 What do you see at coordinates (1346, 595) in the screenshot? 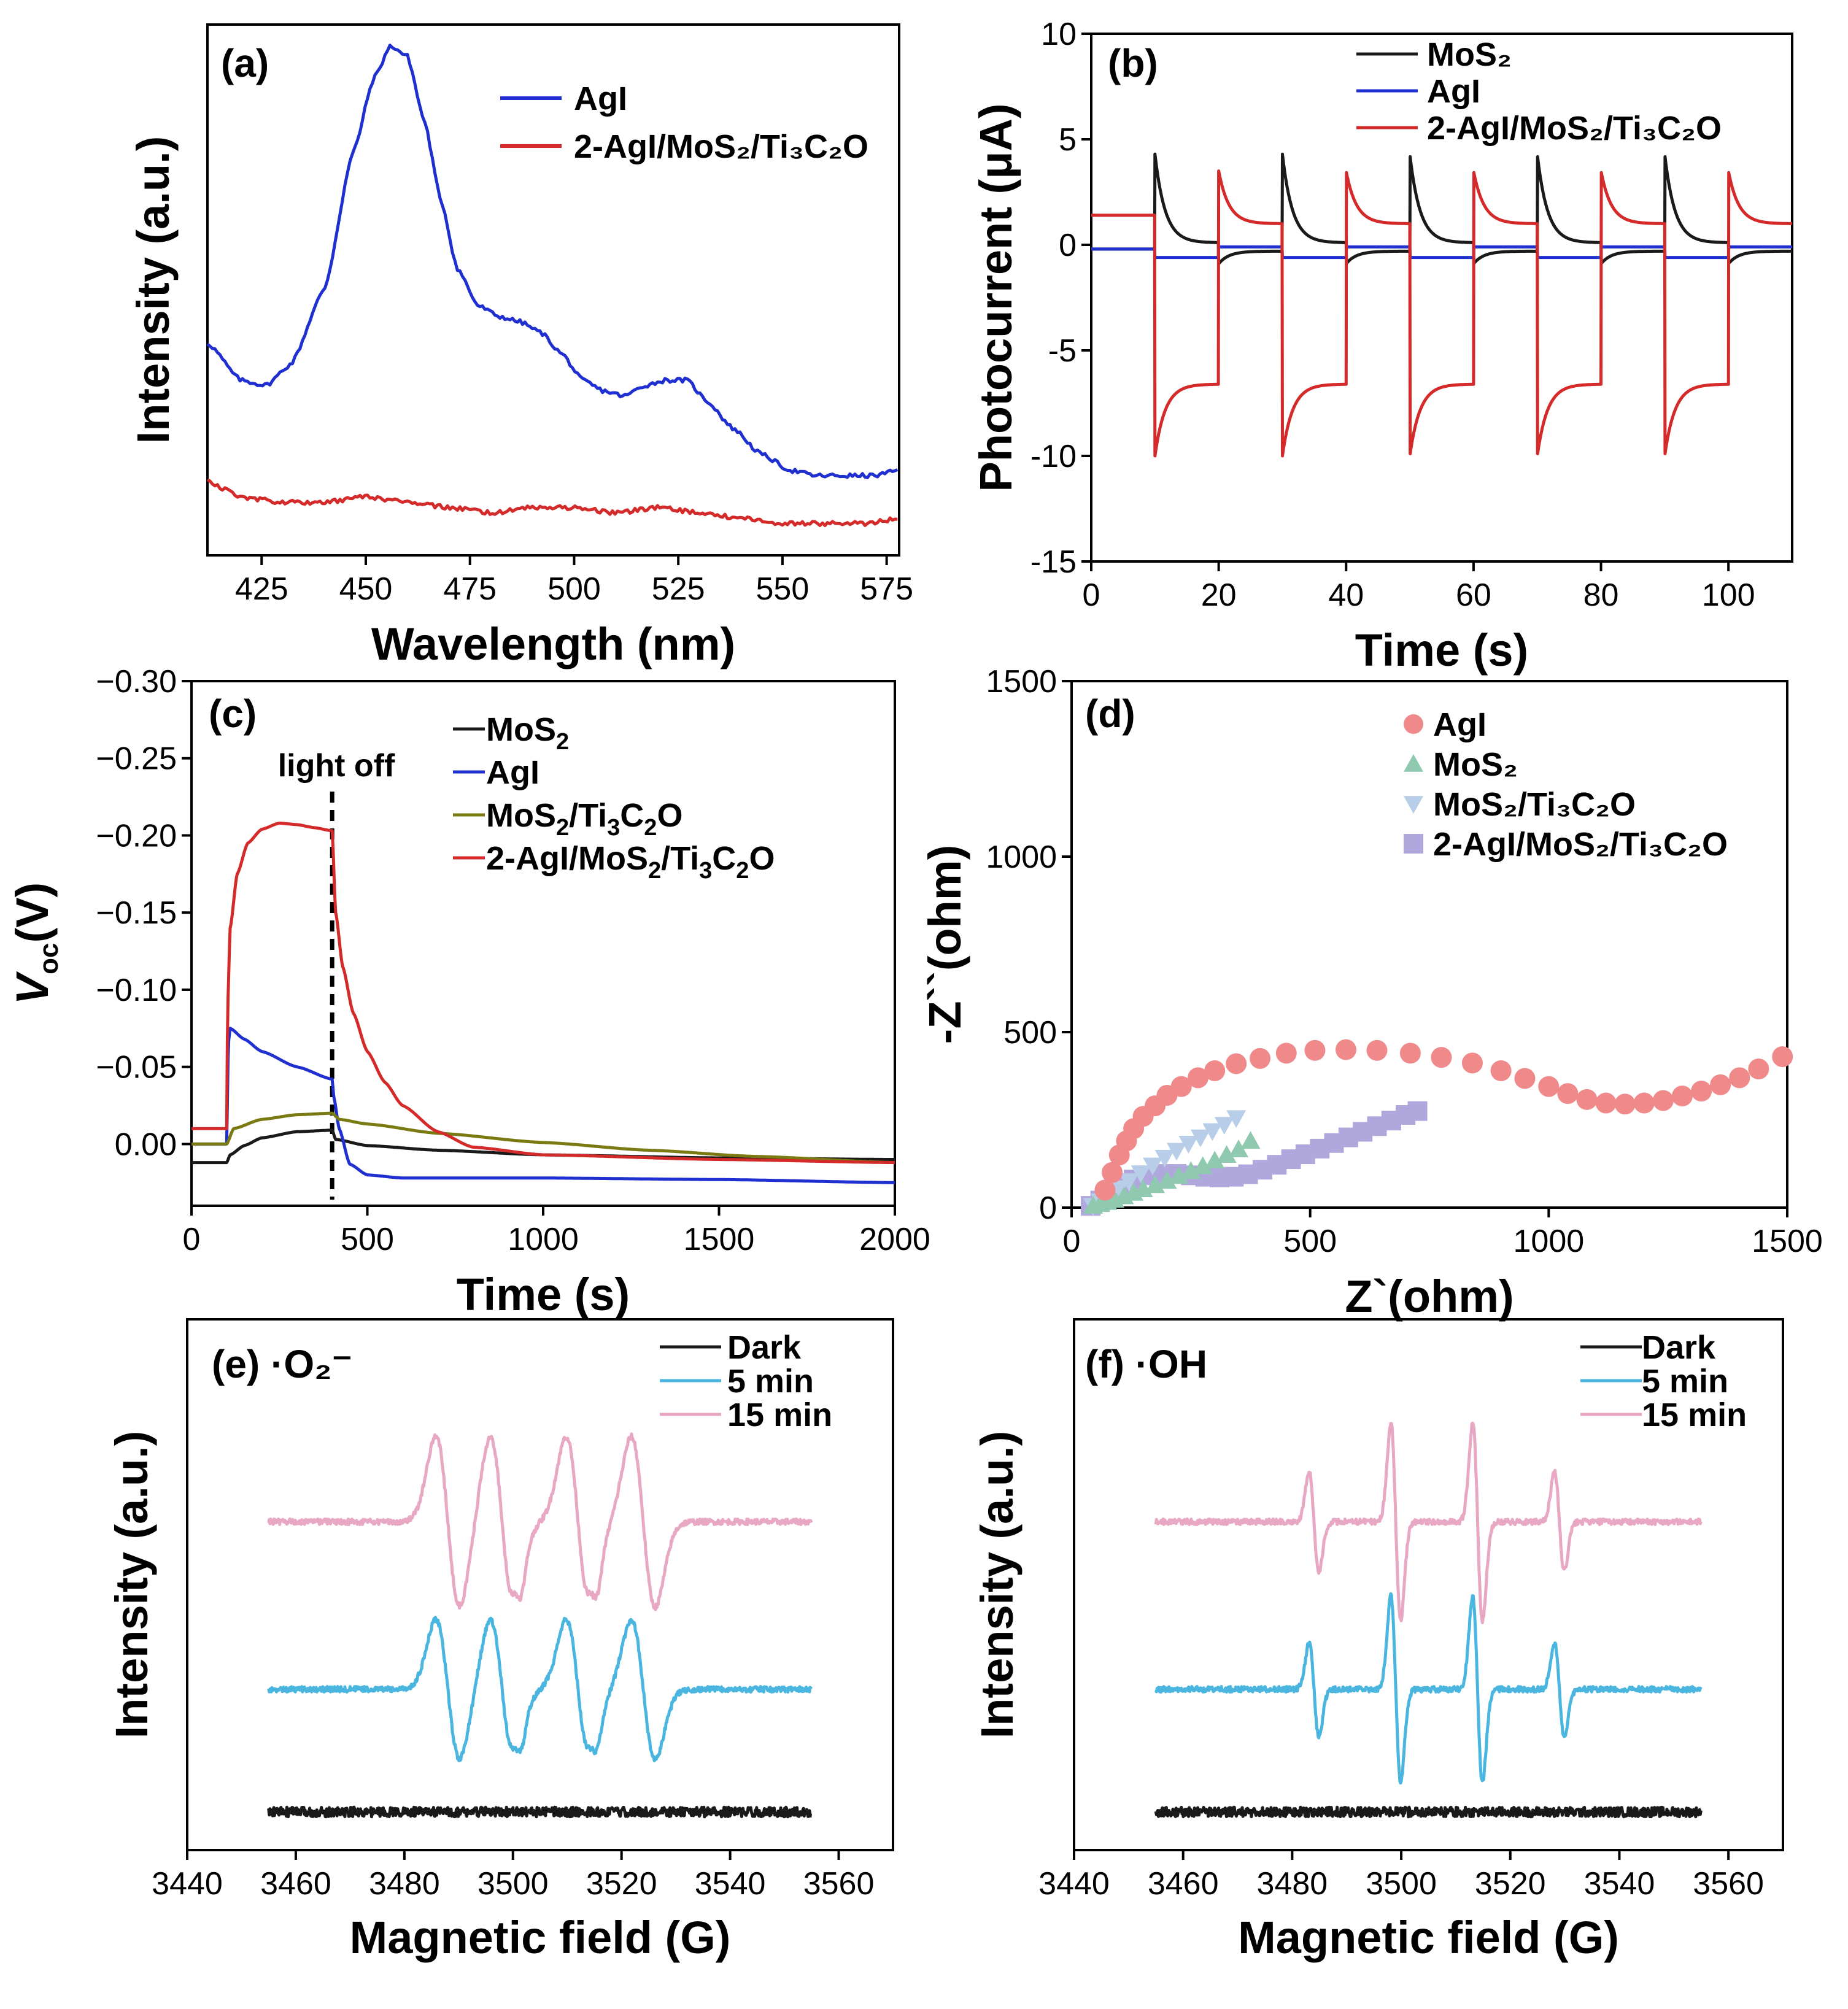
I see `x-tick-label: 40` at bounding box center [1346, 595].